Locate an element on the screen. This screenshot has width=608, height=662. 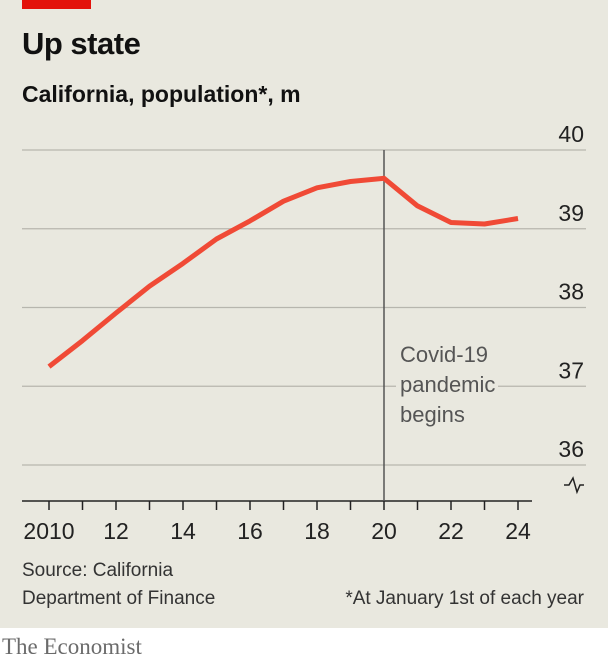
annotation-text: pandemic is located at coordinates (447, 384).